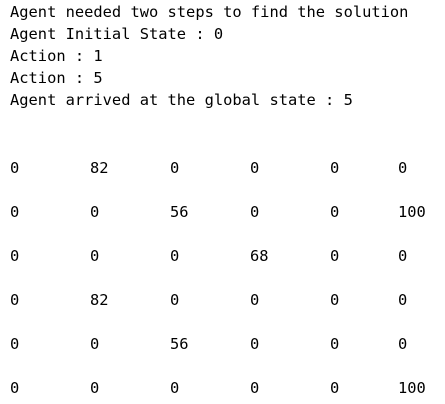 The height and width of the screenshot is (404, 445). Describe the element at coordinates (181, 100) in the screenshot. I see `log-line-final-state: Agent arrived at the global state : 5` at that location.